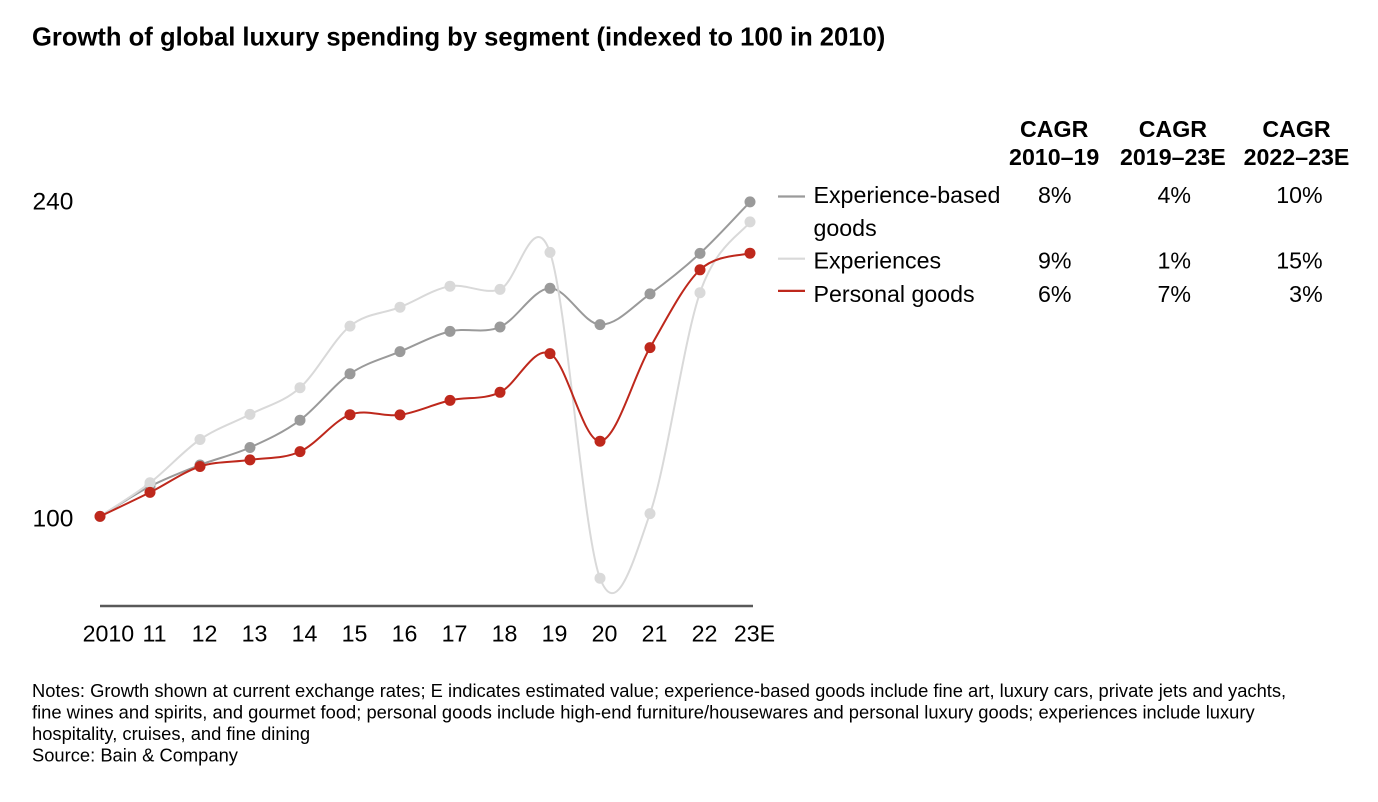  Describe the element at coordinates (754, 633) in the screenshot. I see `svg-text: 23E` at that location.